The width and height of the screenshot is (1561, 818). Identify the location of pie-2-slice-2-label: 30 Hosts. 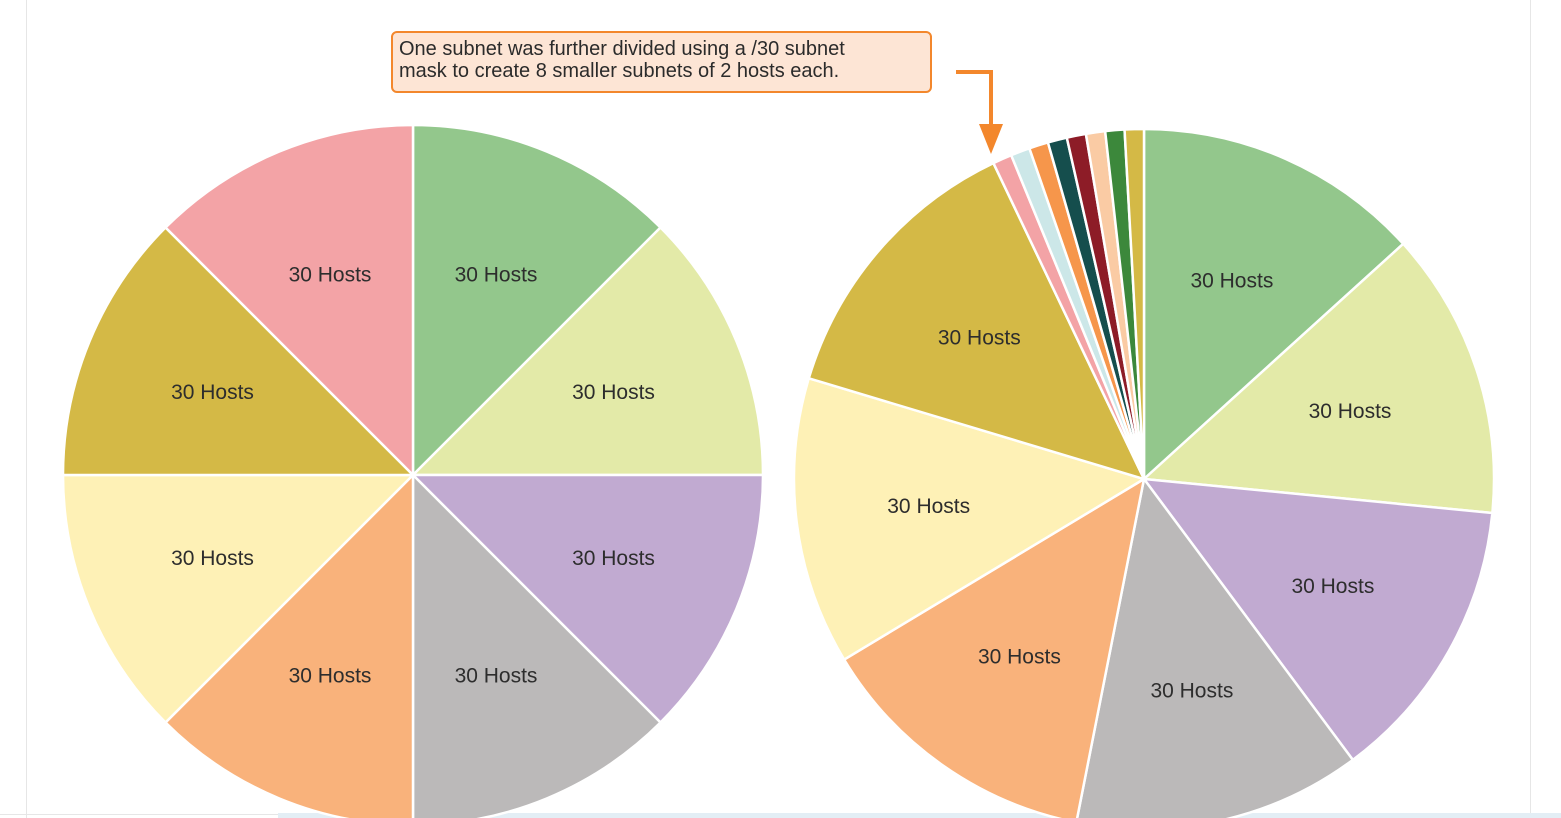
(1350, 411).